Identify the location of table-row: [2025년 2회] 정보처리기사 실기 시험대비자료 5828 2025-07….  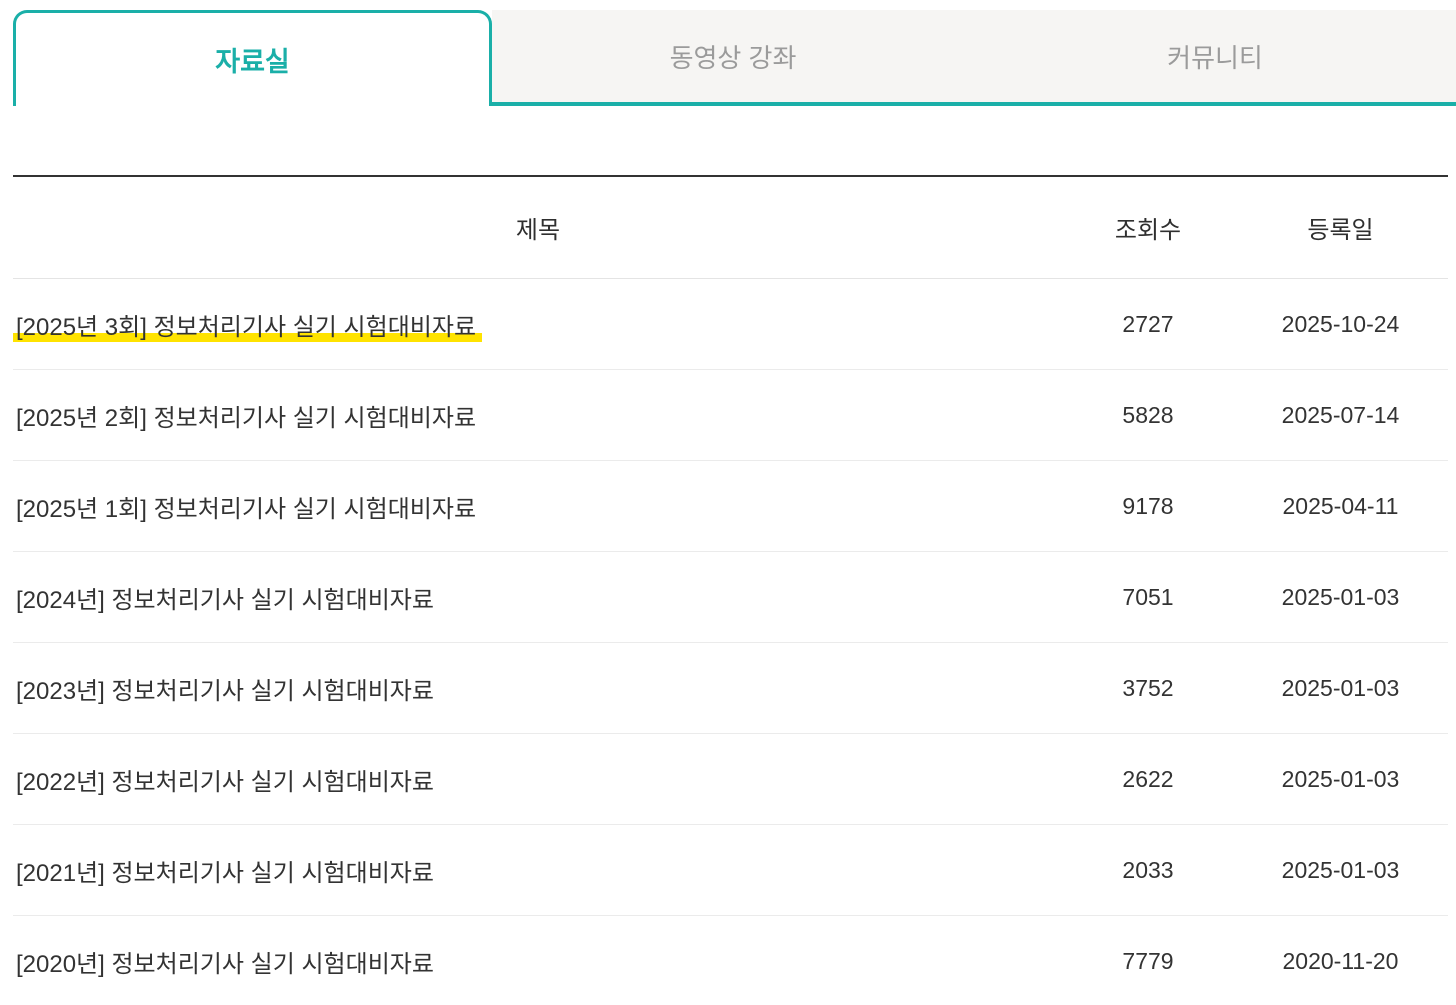
(730, 415).